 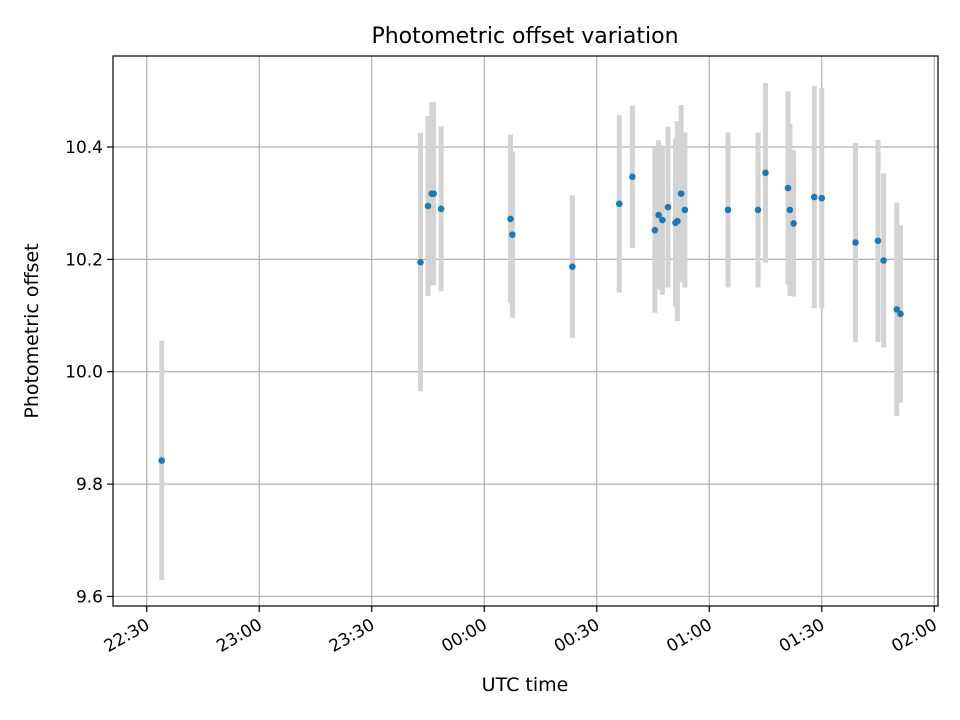 What do you see at coordinates (84, 260) in the screenshot?
I see `y-tick-label: 10.2` at bounding box center [84, 260].